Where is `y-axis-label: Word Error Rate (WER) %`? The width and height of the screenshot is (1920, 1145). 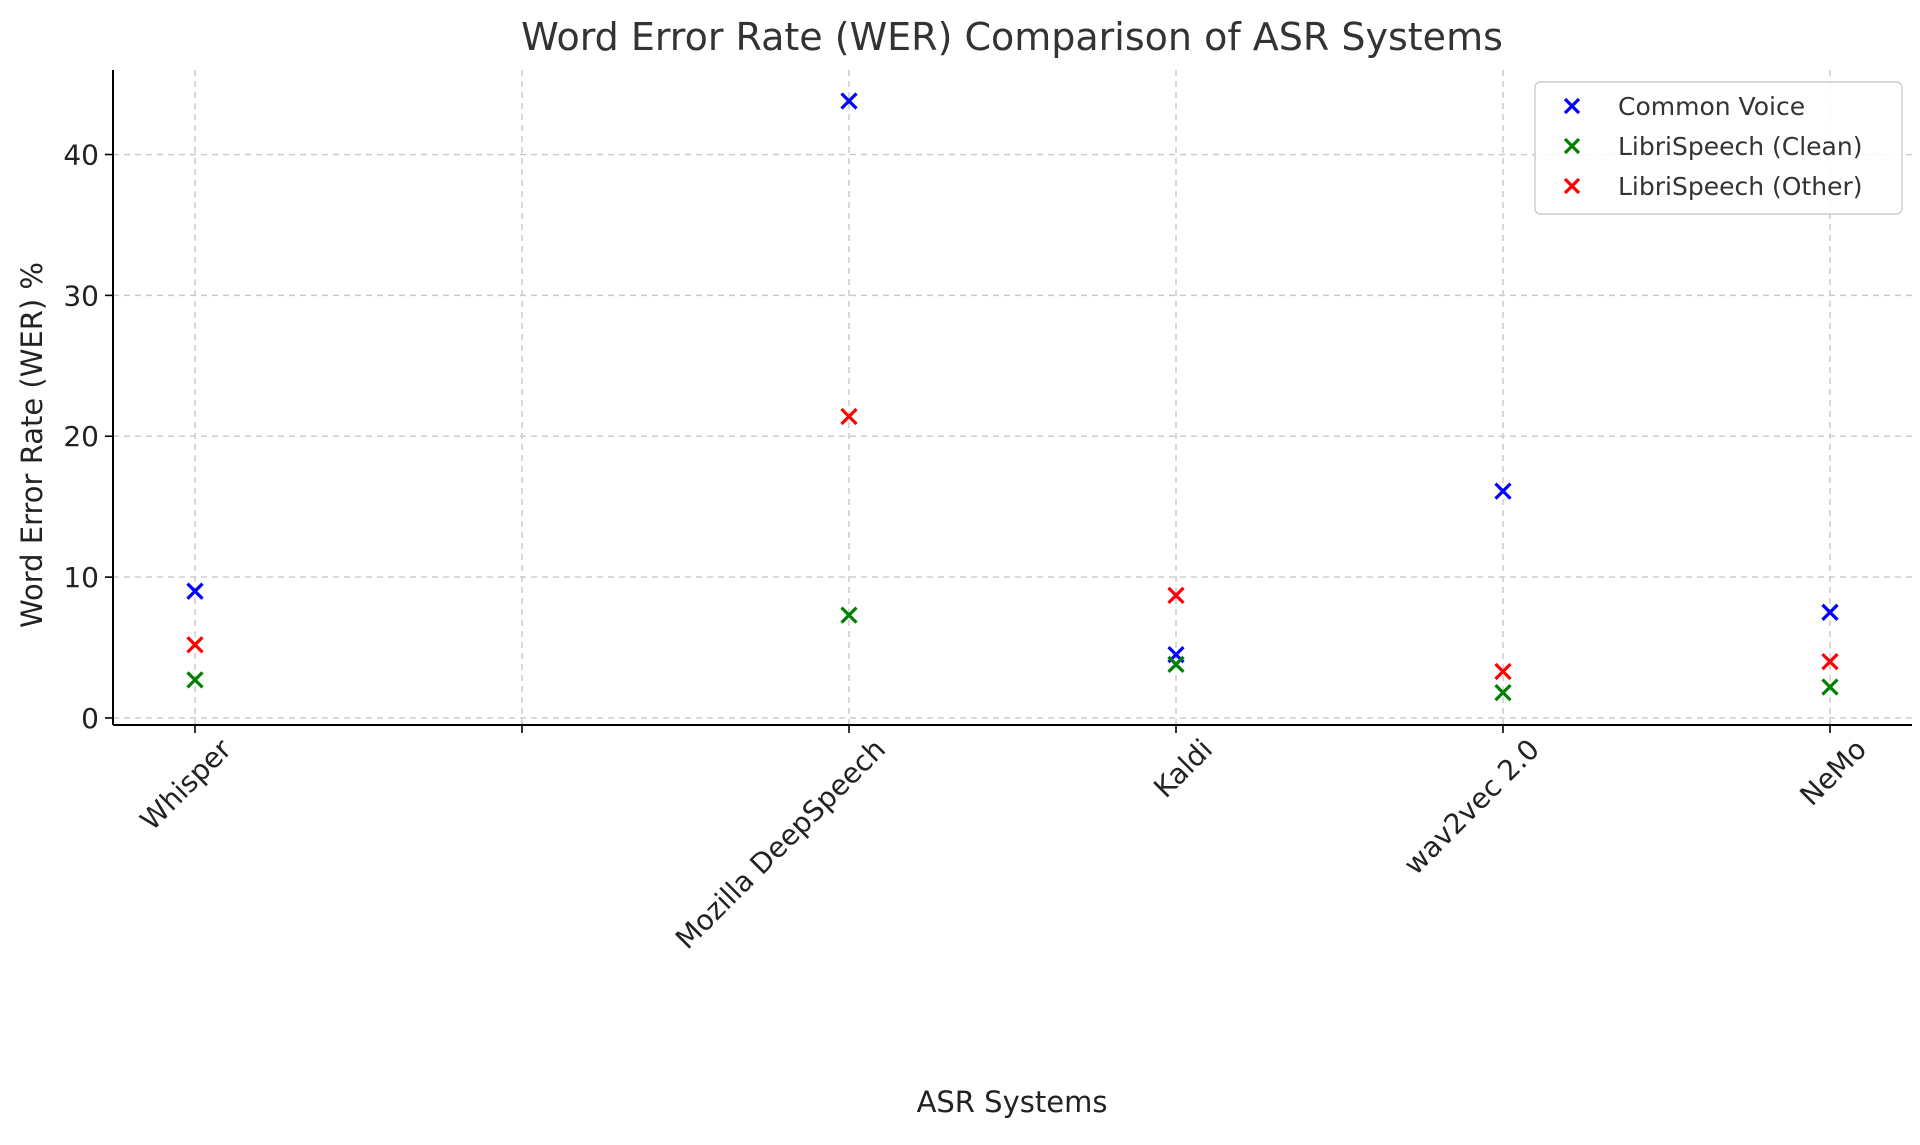 y-axis-label: Word Error Rate (WER) % is located at coordinates (32, 445).